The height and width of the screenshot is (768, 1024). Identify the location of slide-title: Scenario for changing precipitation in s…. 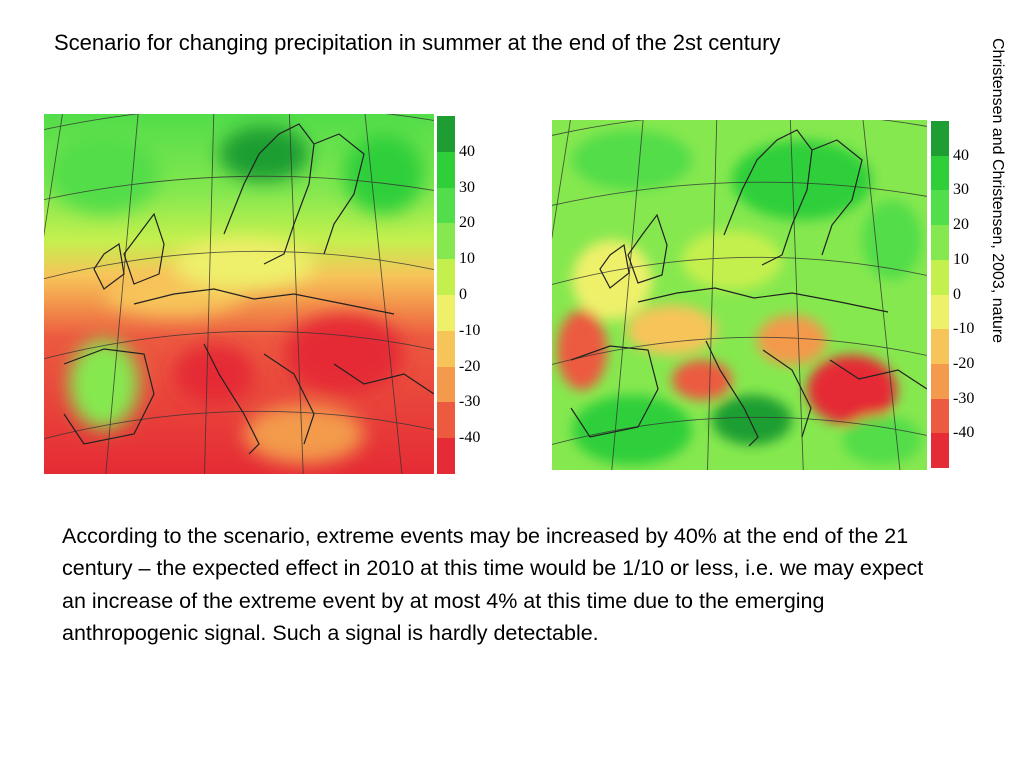
(417, 42).